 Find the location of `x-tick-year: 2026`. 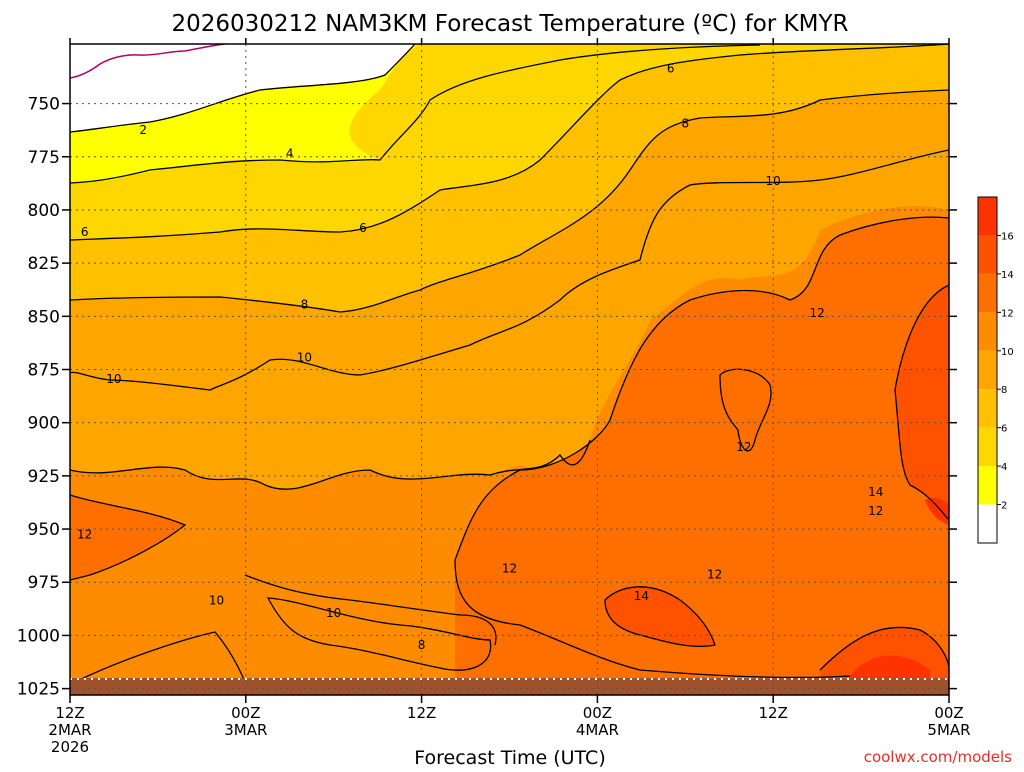

x-tick-year: 2026 is located at coordinates (70, 747).